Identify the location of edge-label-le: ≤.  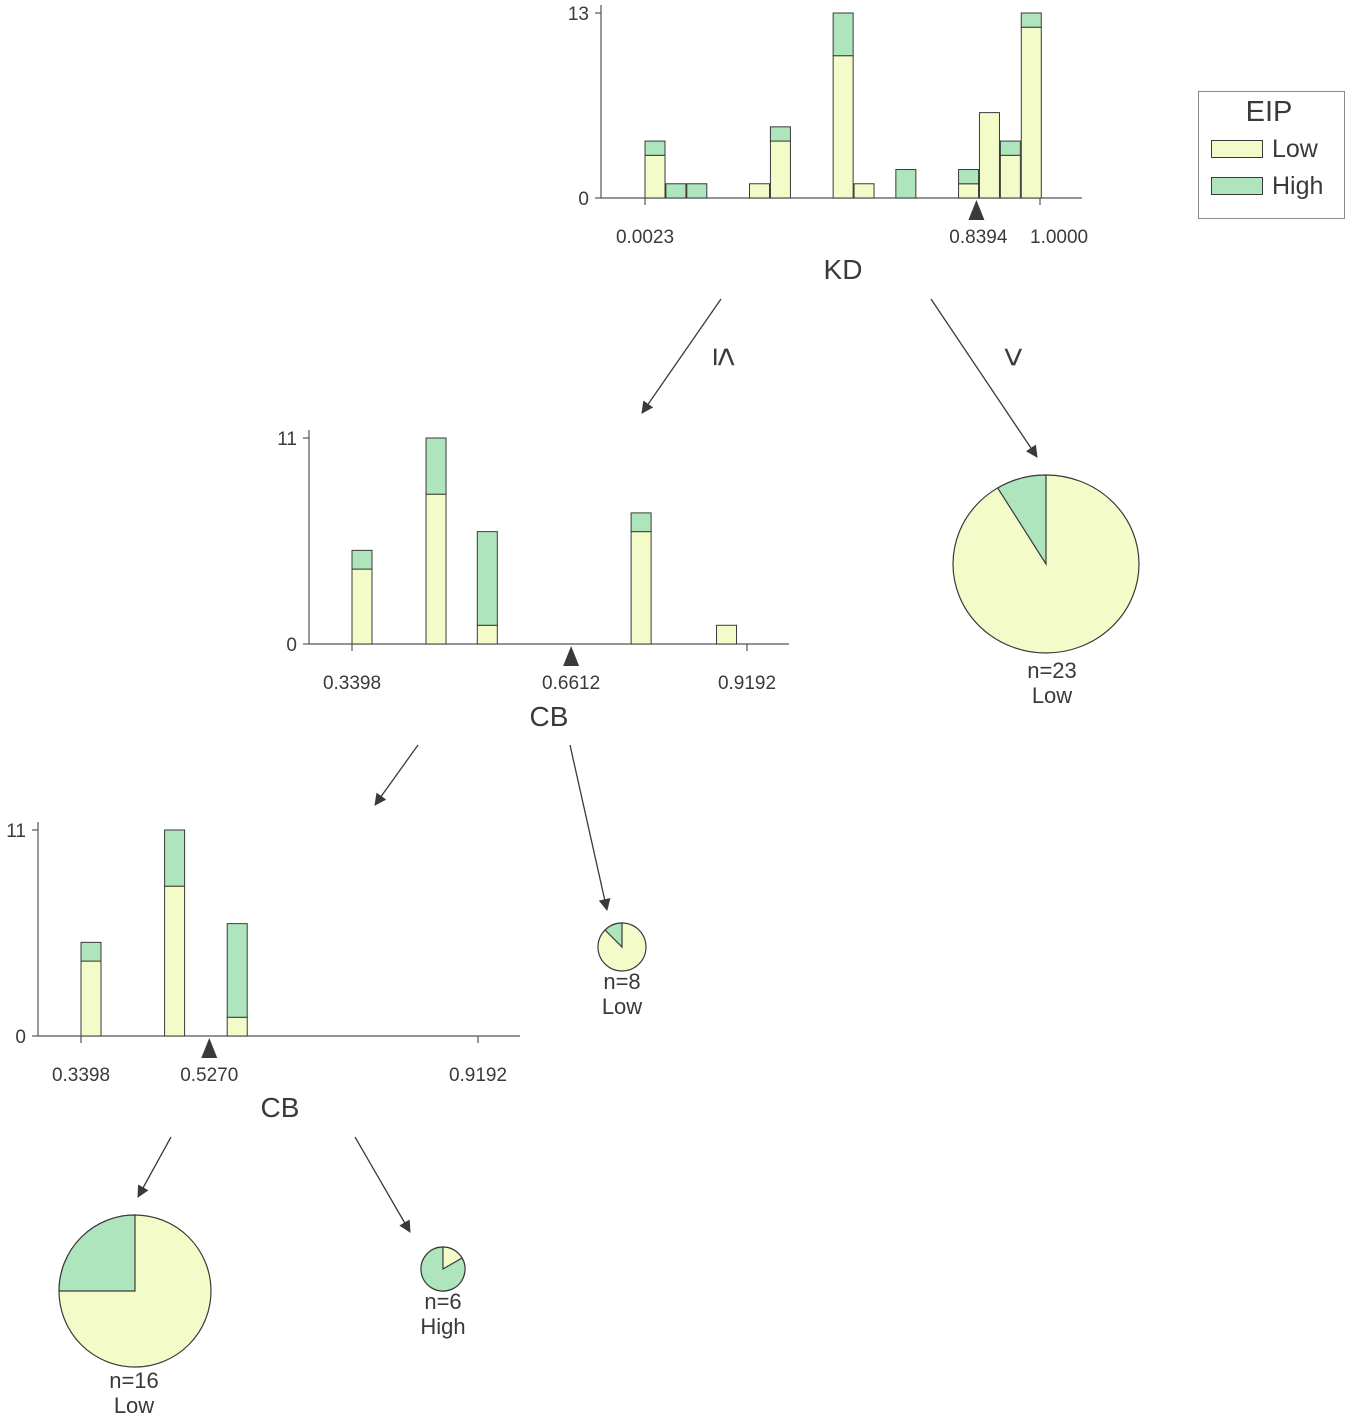
(725, 357).